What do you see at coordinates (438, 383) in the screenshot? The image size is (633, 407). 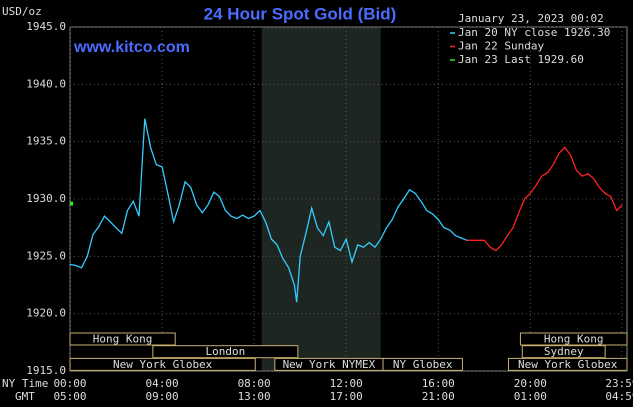 I see `x-tick-label: 16:00` at bounding box center [438, 383].